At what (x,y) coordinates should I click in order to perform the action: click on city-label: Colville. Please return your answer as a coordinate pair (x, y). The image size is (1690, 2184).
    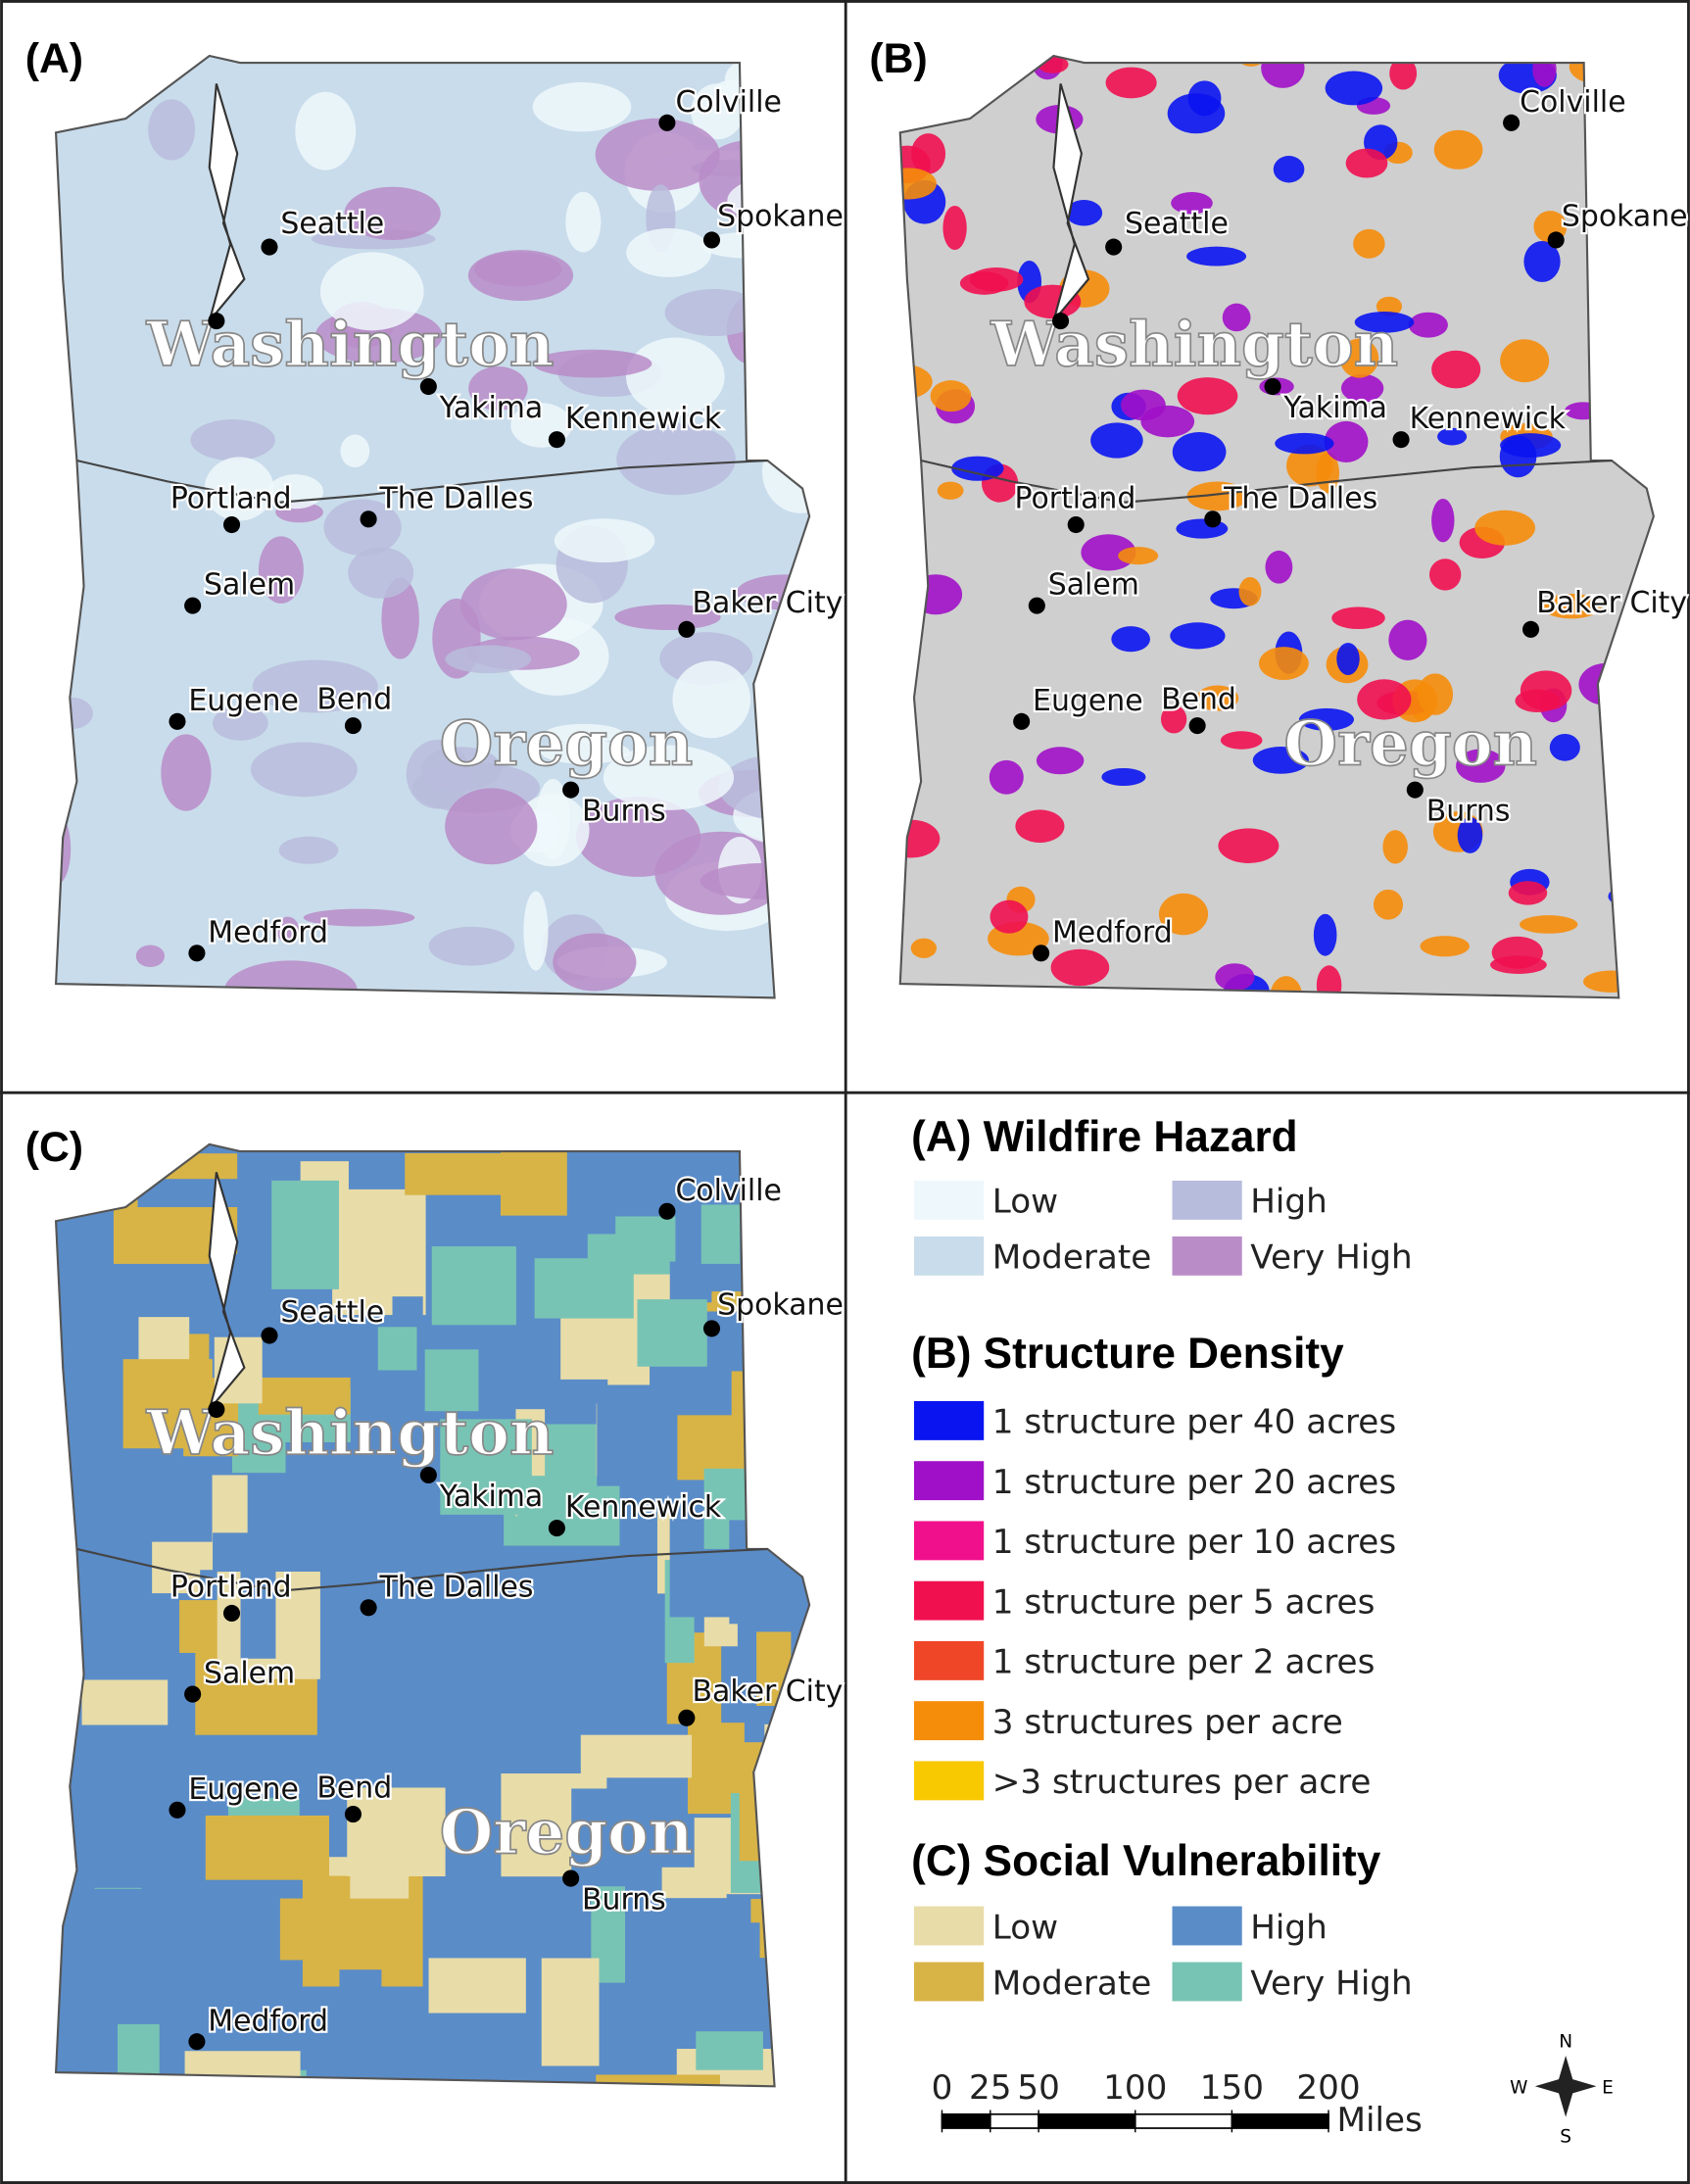
    Looking at the image, I should click on (728, 1191).